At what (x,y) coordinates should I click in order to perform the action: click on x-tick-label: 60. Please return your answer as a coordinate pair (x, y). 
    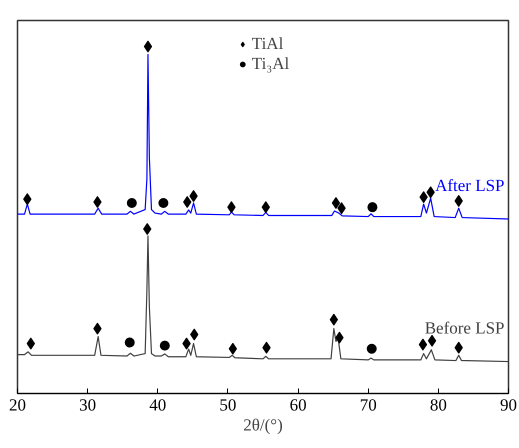
    Looking at the image, I should click on (298, 405).